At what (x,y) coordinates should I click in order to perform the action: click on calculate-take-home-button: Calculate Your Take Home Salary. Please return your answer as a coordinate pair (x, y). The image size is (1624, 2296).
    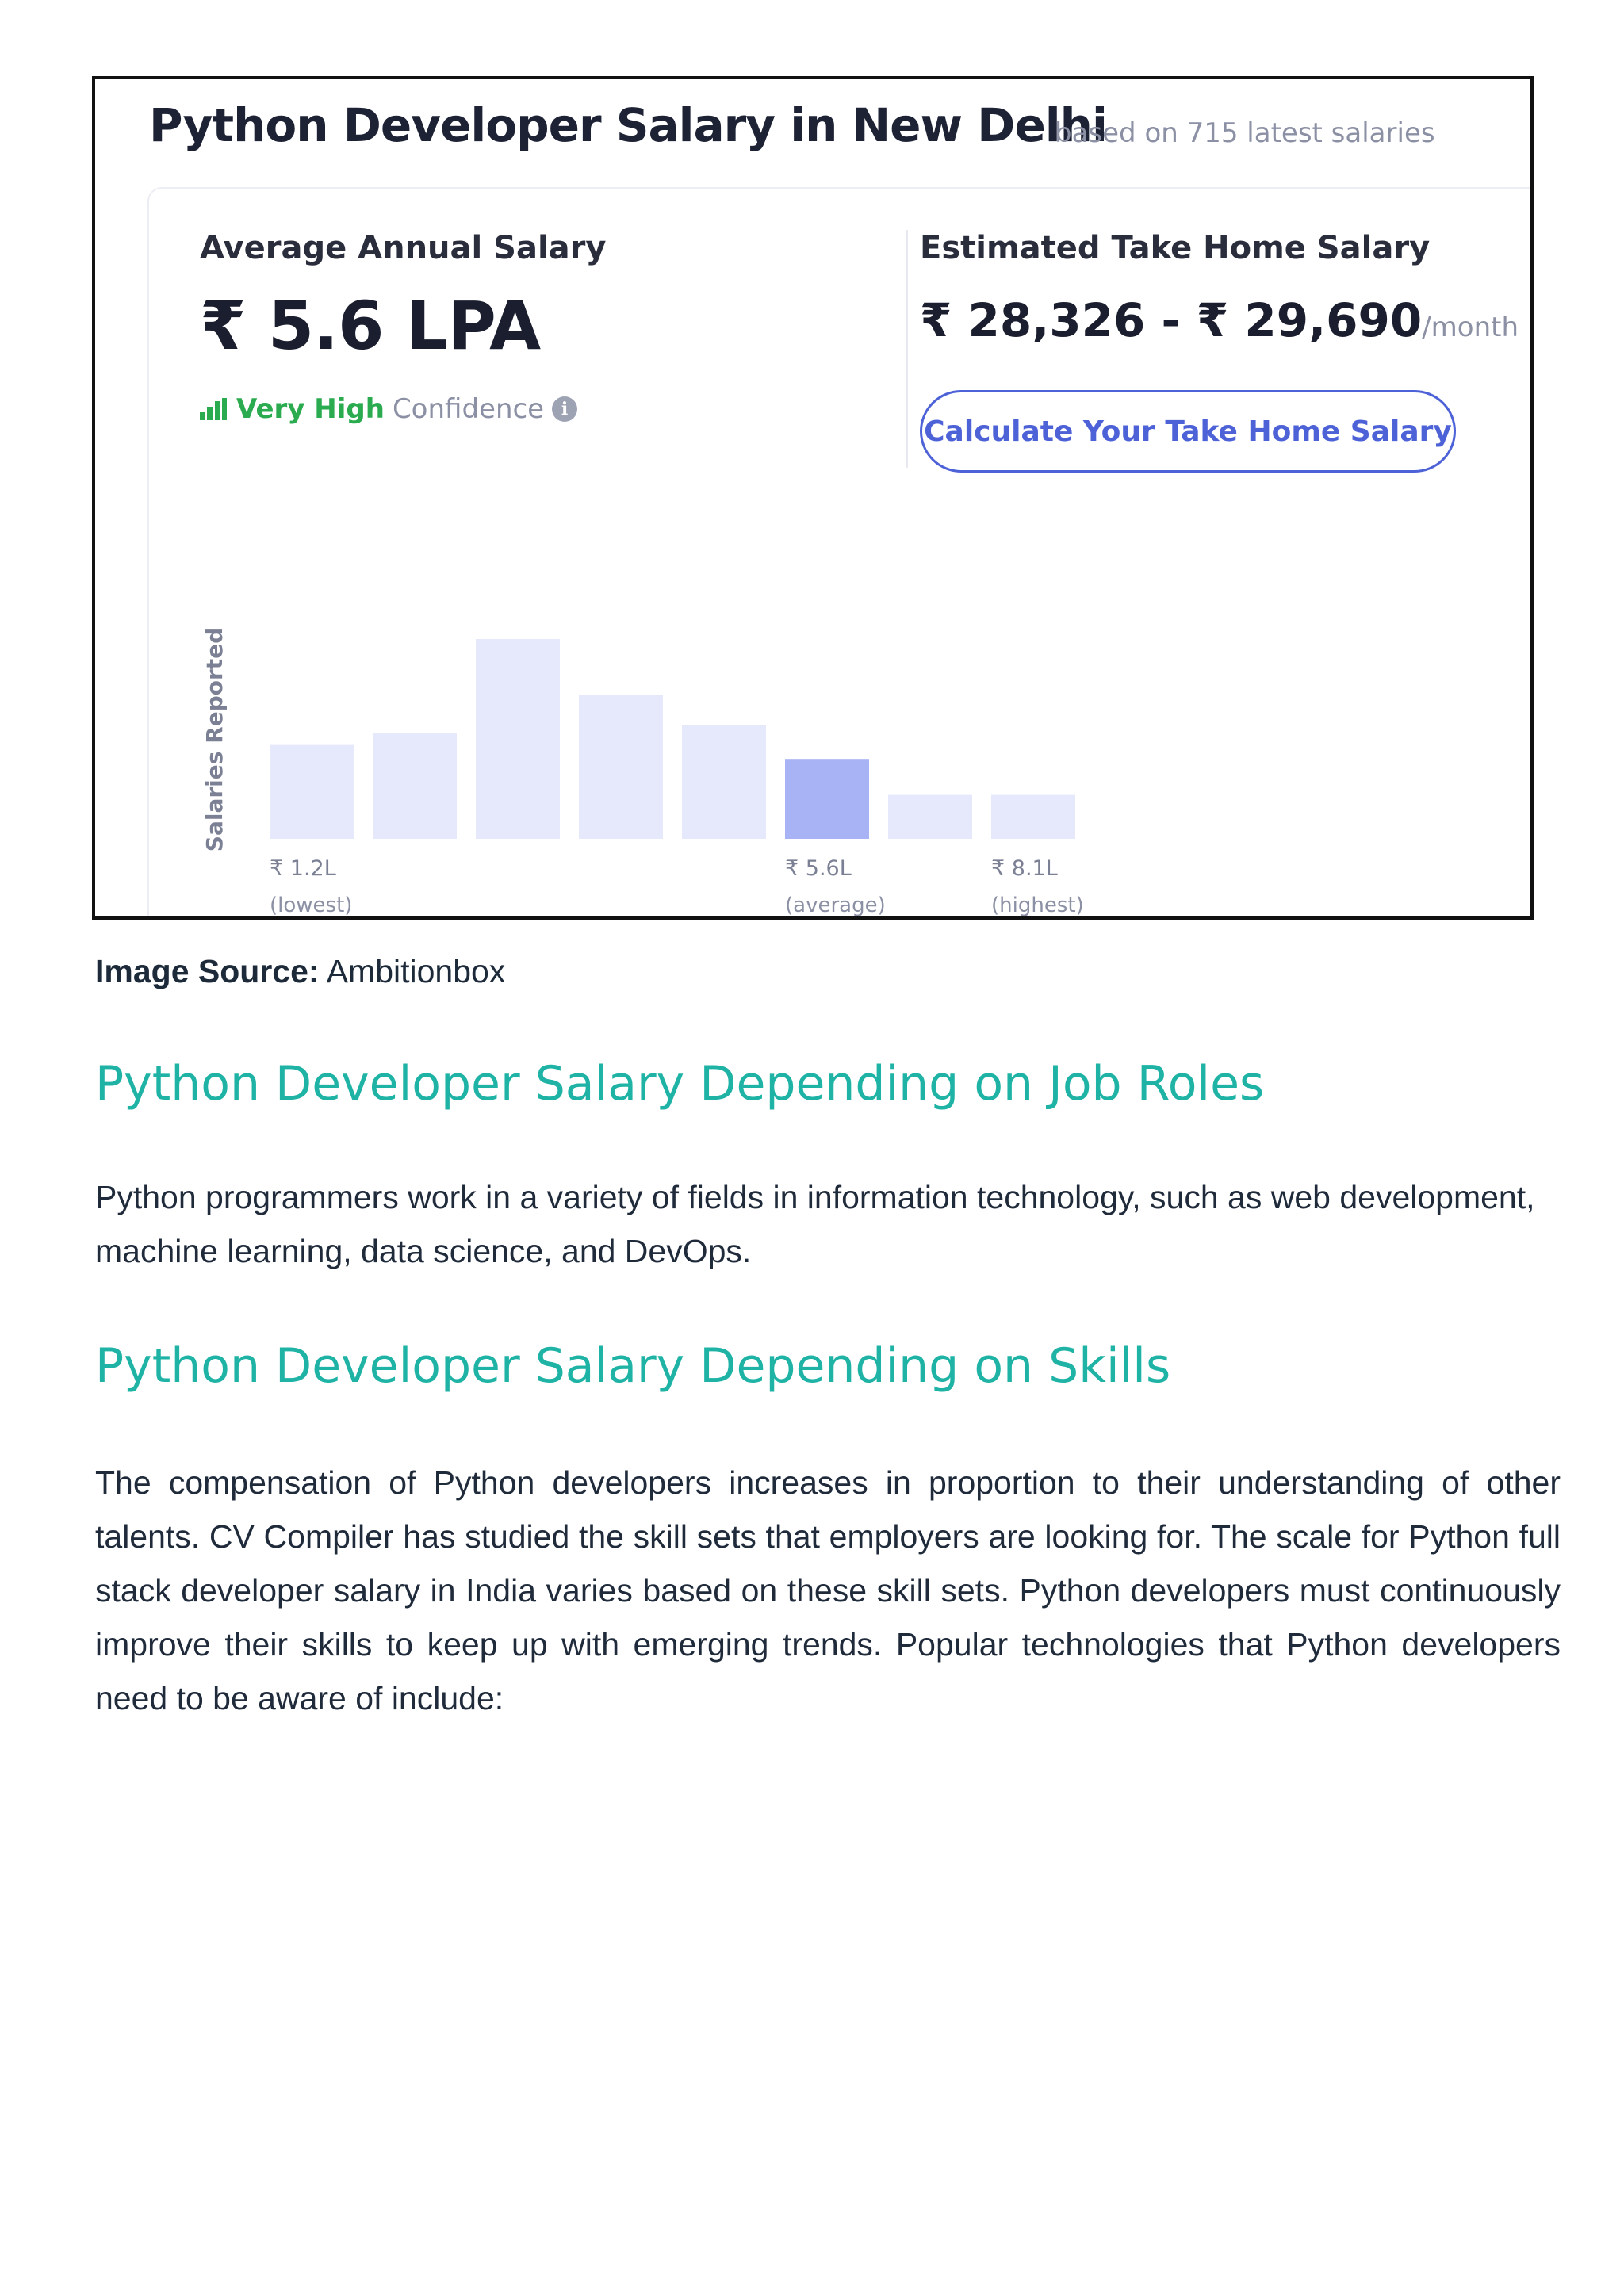
    Looking at the image, I should click on (1188, 432).